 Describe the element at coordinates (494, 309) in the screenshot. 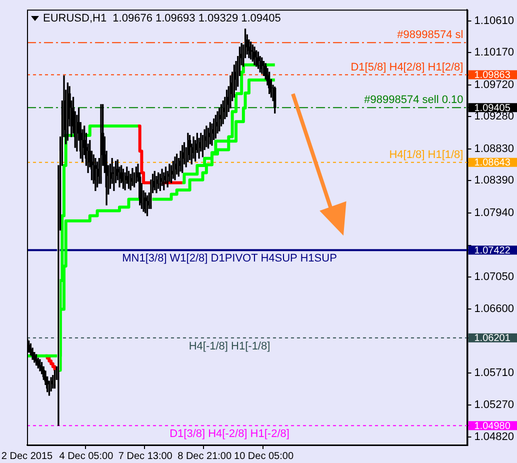

I see `y-tick-label: 1.06600` at that location.